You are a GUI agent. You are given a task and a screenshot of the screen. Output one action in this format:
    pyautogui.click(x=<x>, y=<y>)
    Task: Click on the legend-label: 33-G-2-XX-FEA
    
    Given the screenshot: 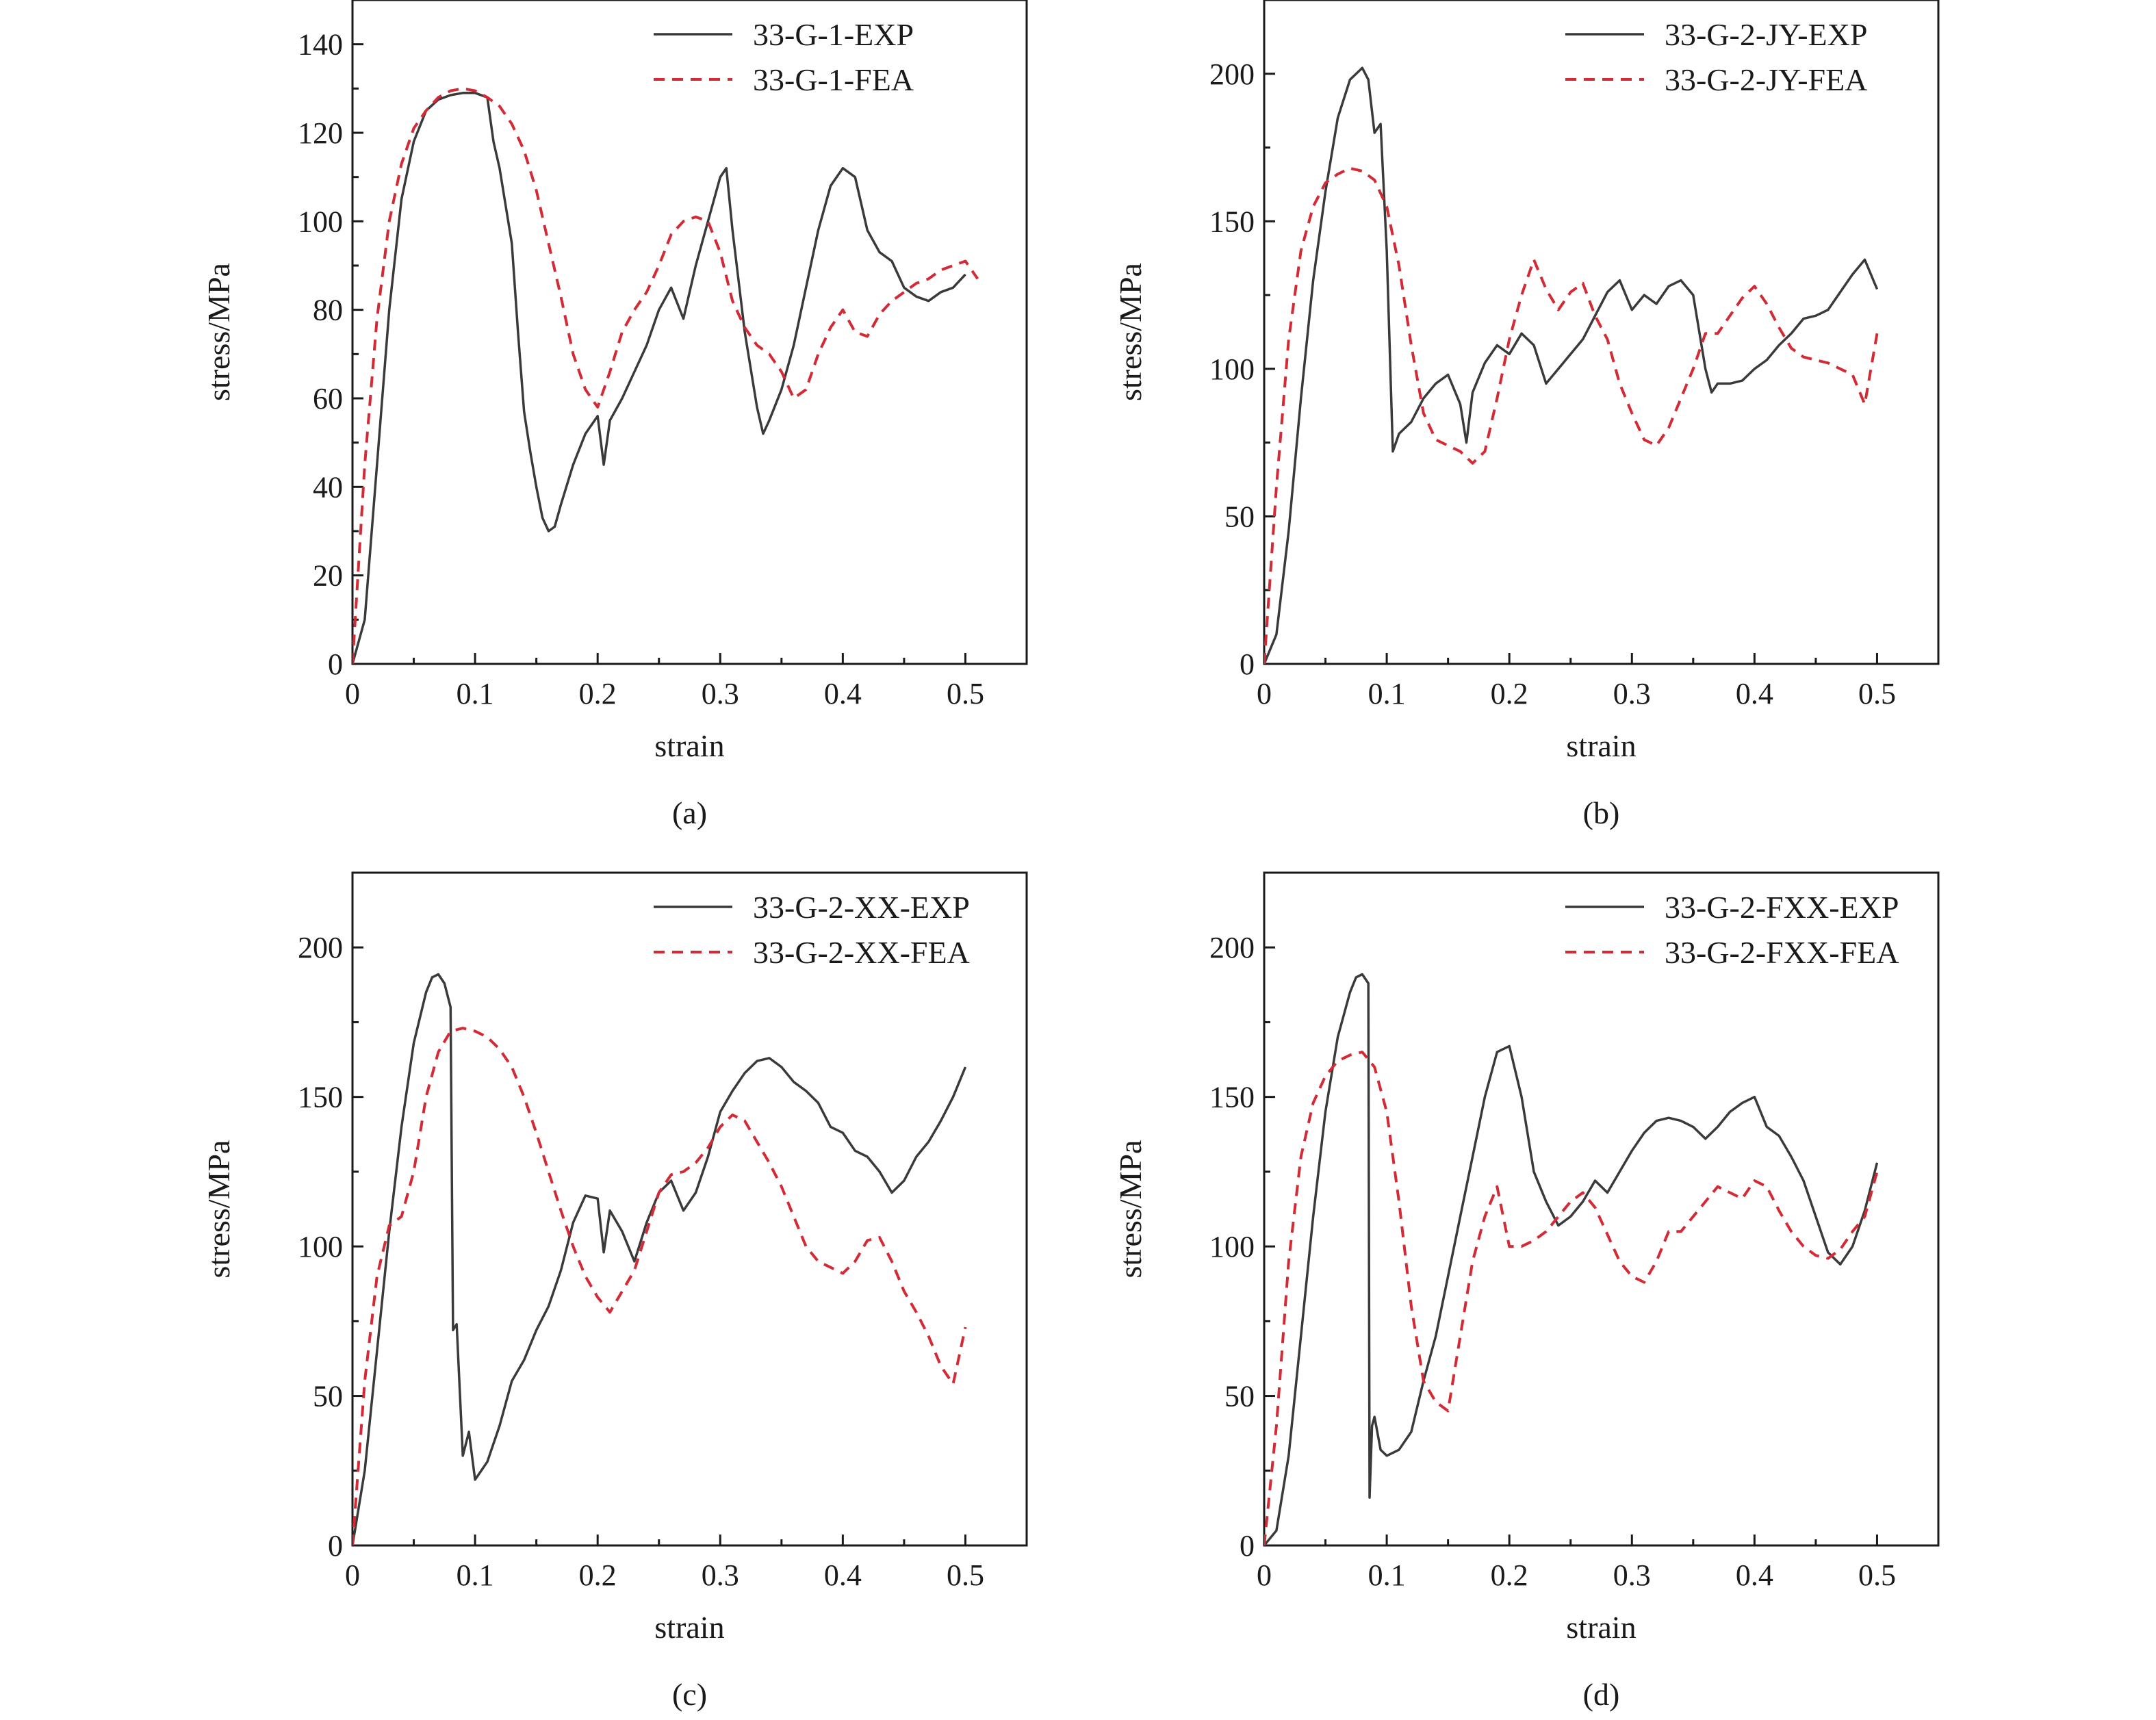 What is the action you would take?
    pyautogui.click(x=861, y=952)
    